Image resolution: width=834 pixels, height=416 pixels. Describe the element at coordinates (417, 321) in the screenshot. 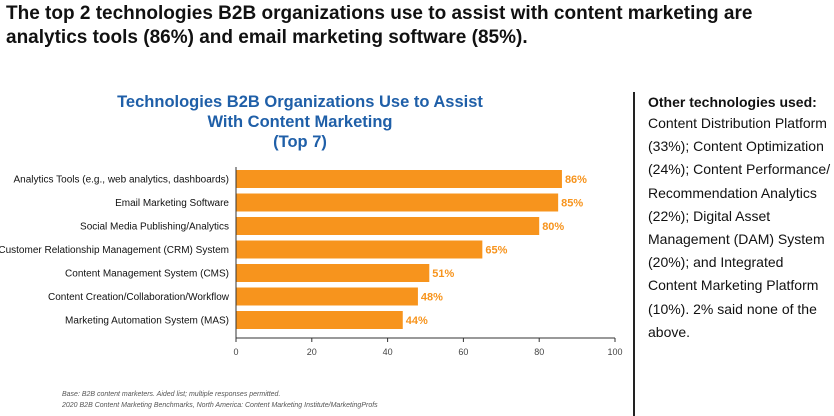

I see `value-label-7: 44%` at that location.